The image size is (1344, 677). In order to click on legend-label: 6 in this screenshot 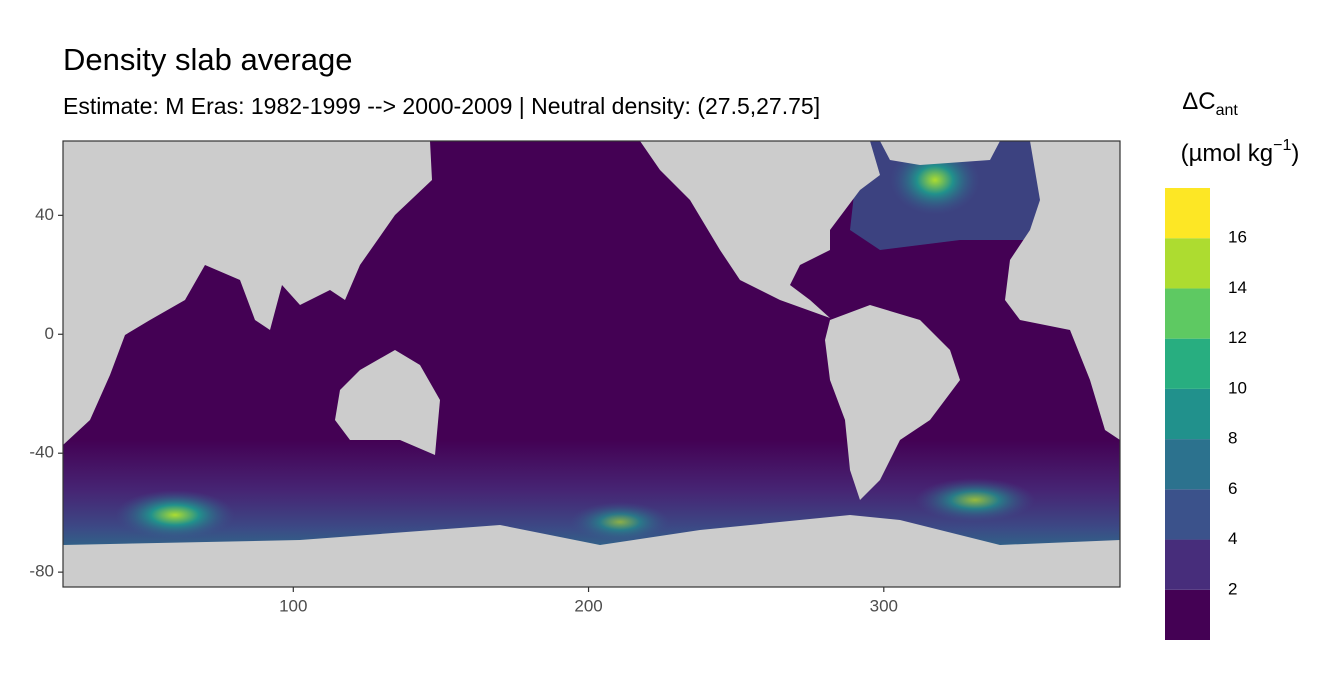, I will do `click(1232, 488)`.